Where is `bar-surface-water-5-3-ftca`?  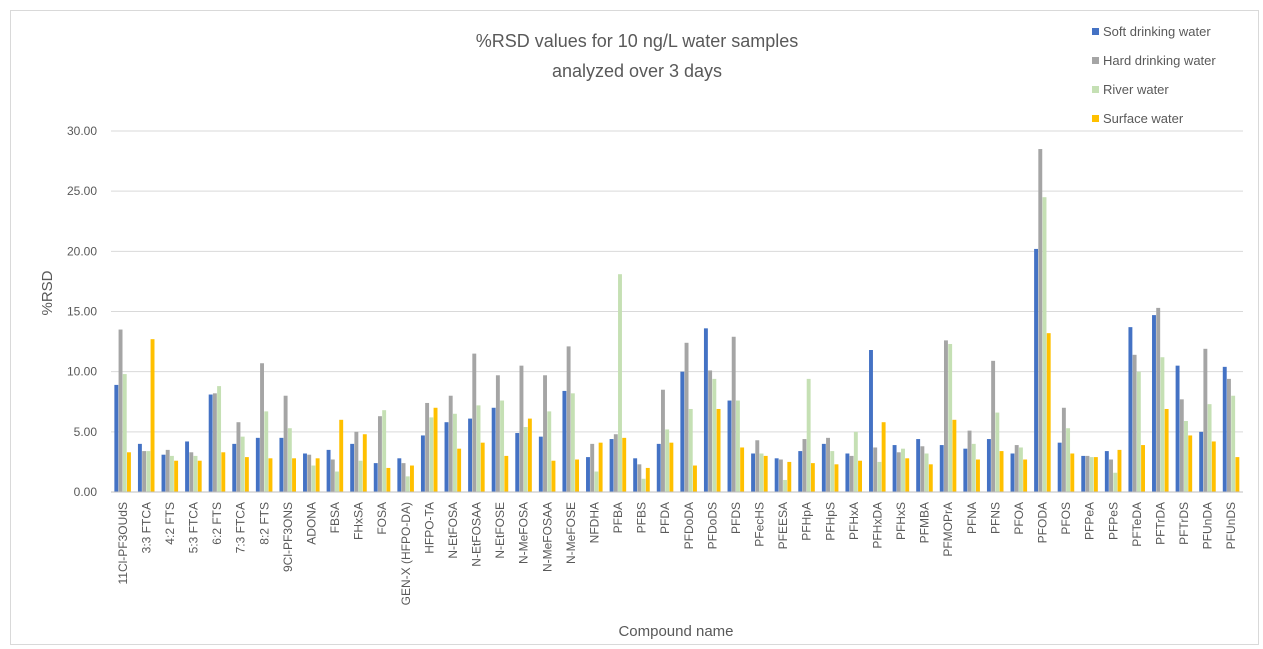 bar-surface-water-5-3-ftca is located at coordinates (199, 476).